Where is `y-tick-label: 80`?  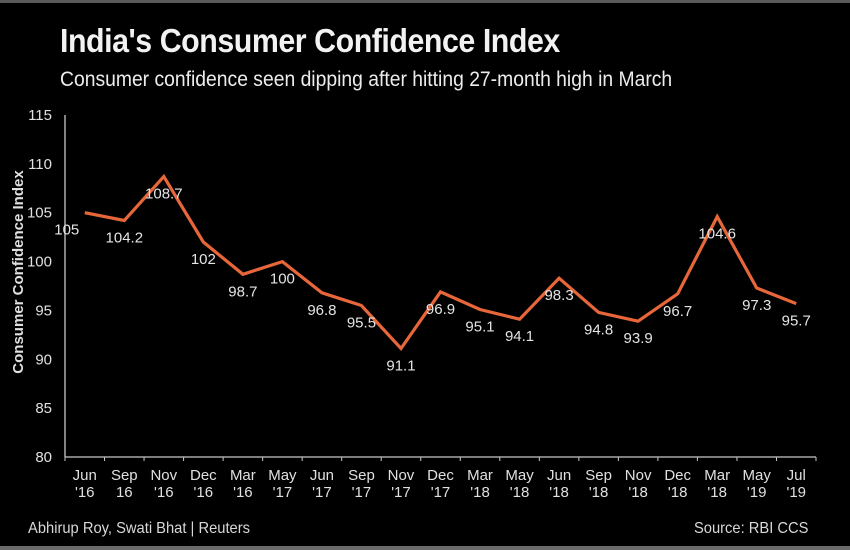 y-tick-label: 80 is located at coordinates (43, 457).